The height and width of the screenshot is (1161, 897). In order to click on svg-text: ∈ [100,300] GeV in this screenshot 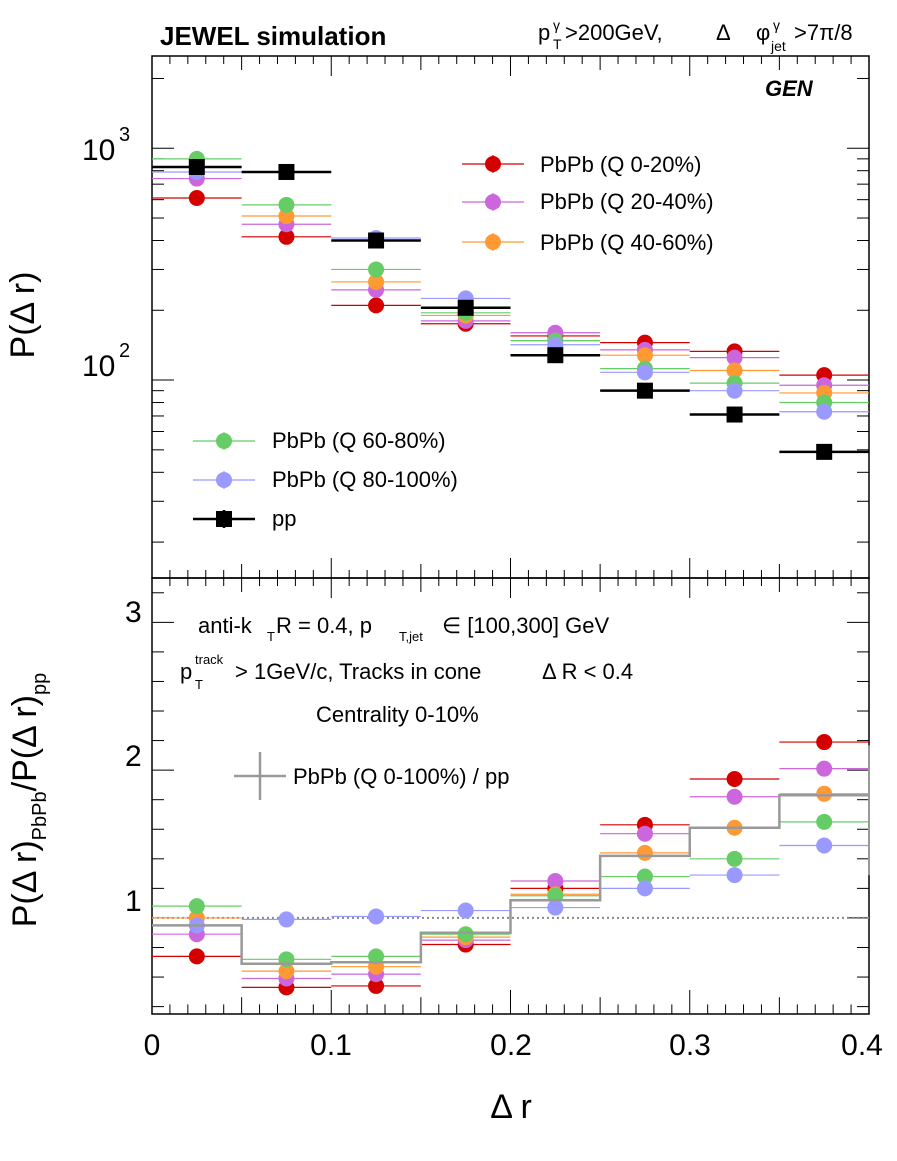, I will do `click(525, 625)`.